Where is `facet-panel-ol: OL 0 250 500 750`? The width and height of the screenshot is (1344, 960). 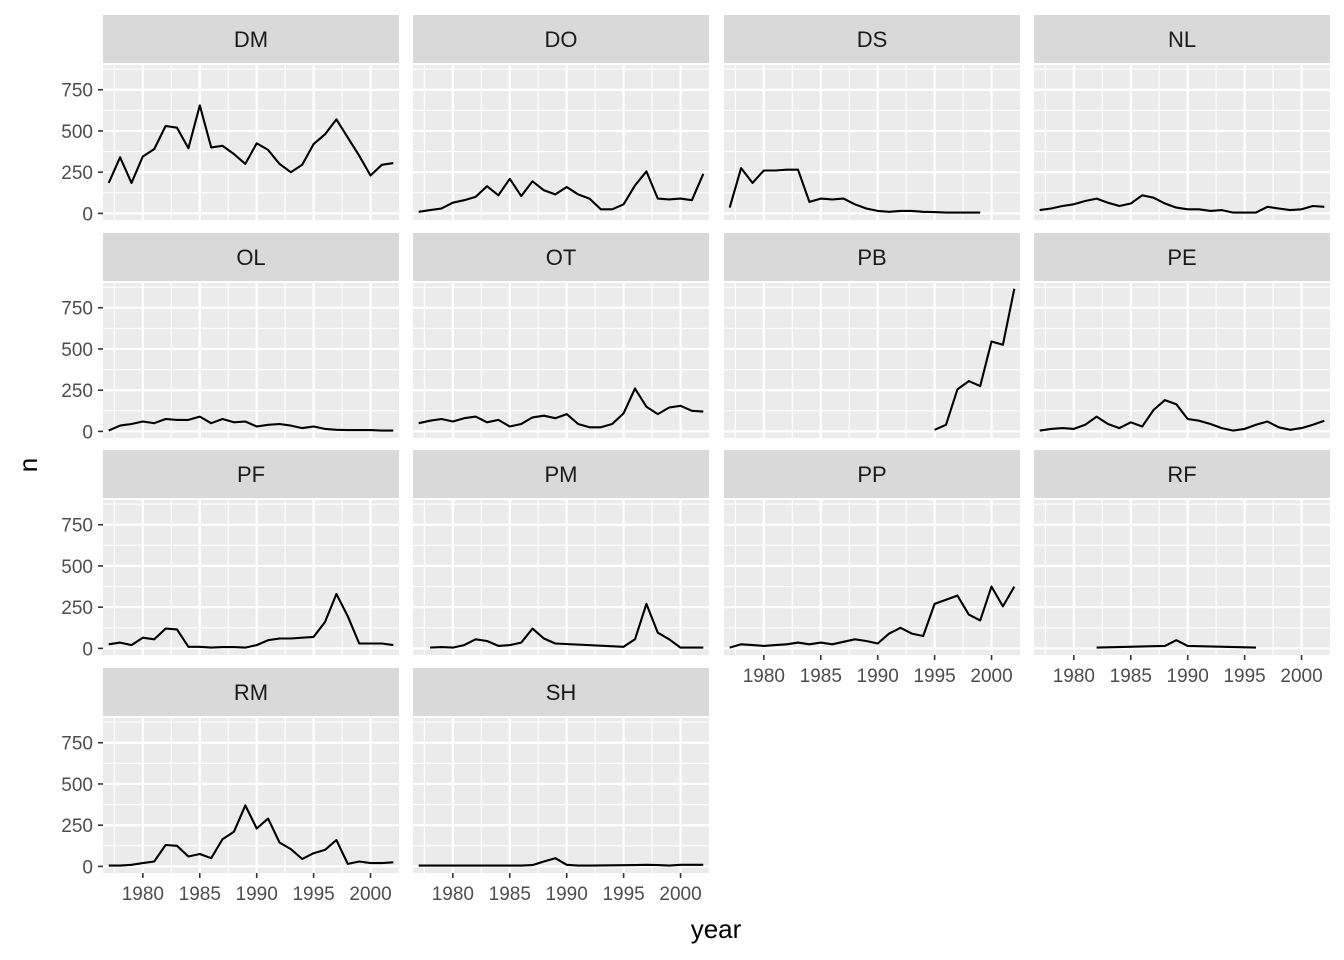 facet-panel-ol: OL 0 250 500 750 is located at coordinates (230, 338).